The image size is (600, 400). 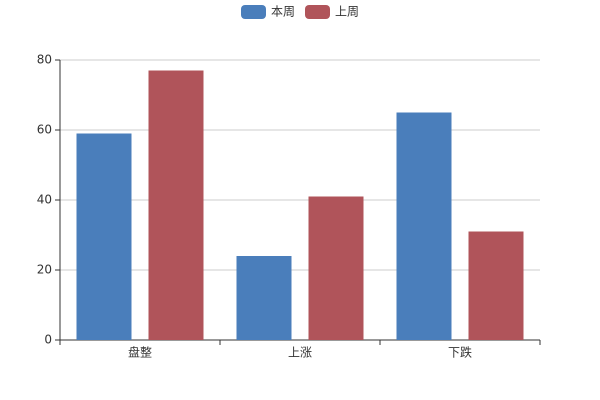 I want to click on y-tick-label: 80, so click(x=44, y=60).